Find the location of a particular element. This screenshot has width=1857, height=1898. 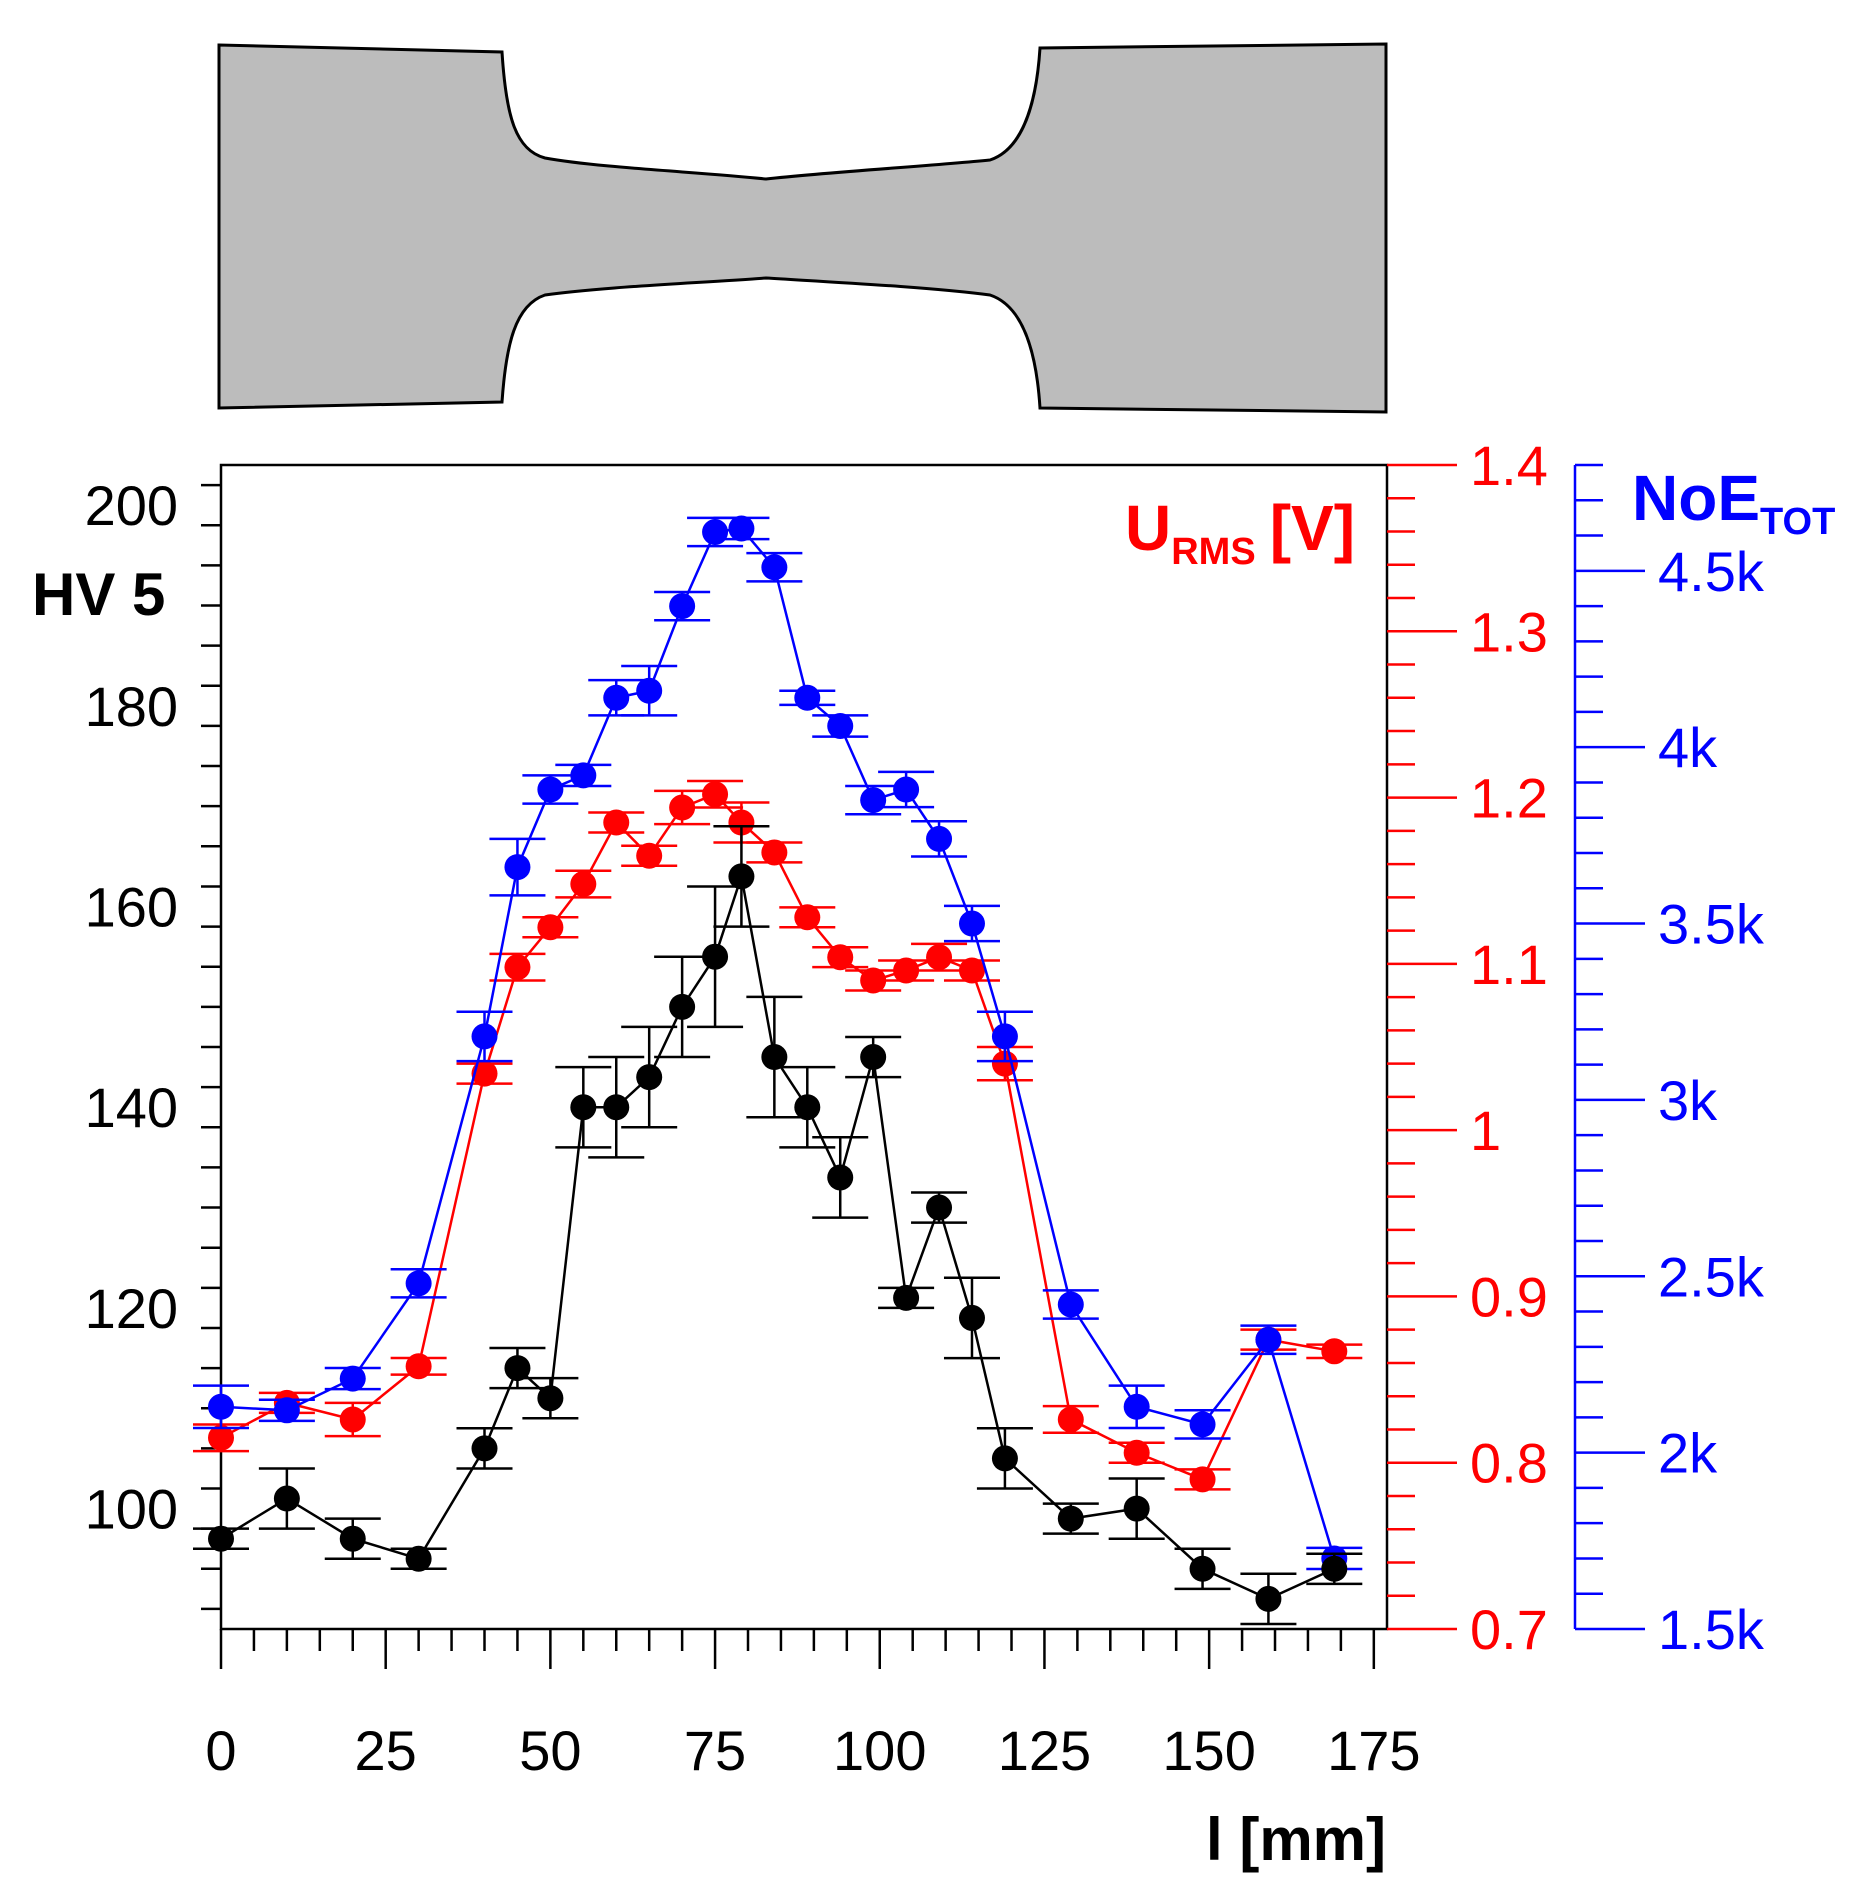

x-tick-label: 175 is located at coordinates (1373, 1750).